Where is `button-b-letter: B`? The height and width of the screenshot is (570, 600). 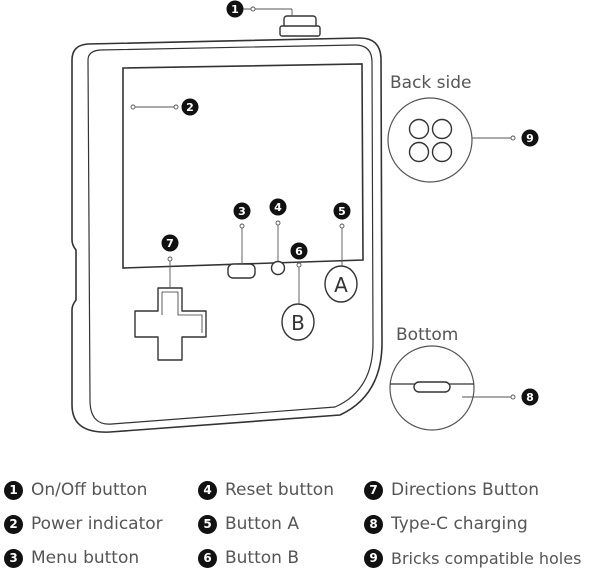
button-b-letter: B is located at coordinates (298, 323).